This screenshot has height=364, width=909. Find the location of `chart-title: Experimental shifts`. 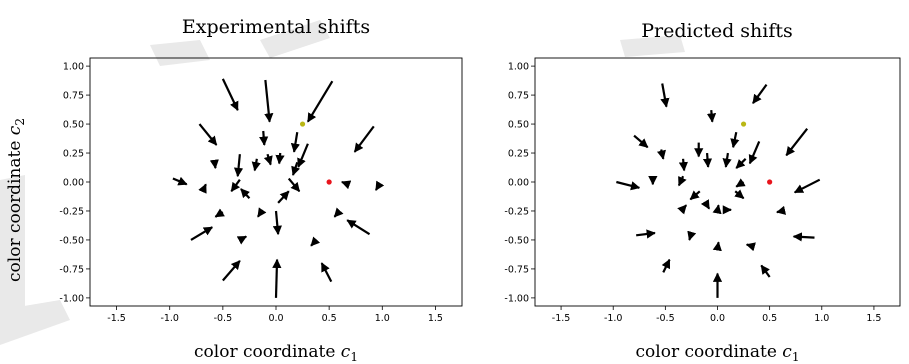

chart-title: Experimental shifts is located at coordinates (276, 27).